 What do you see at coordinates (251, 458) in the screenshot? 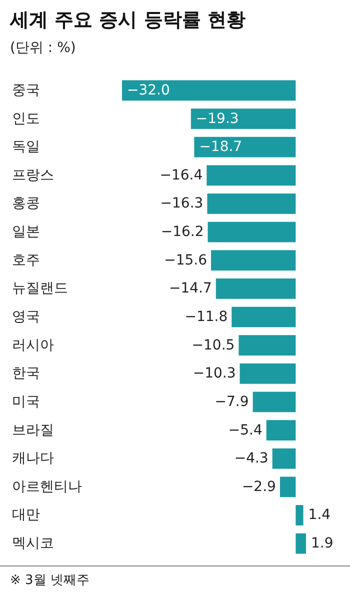
I see `data-label: −4.3` at bounding box center [251, 458].